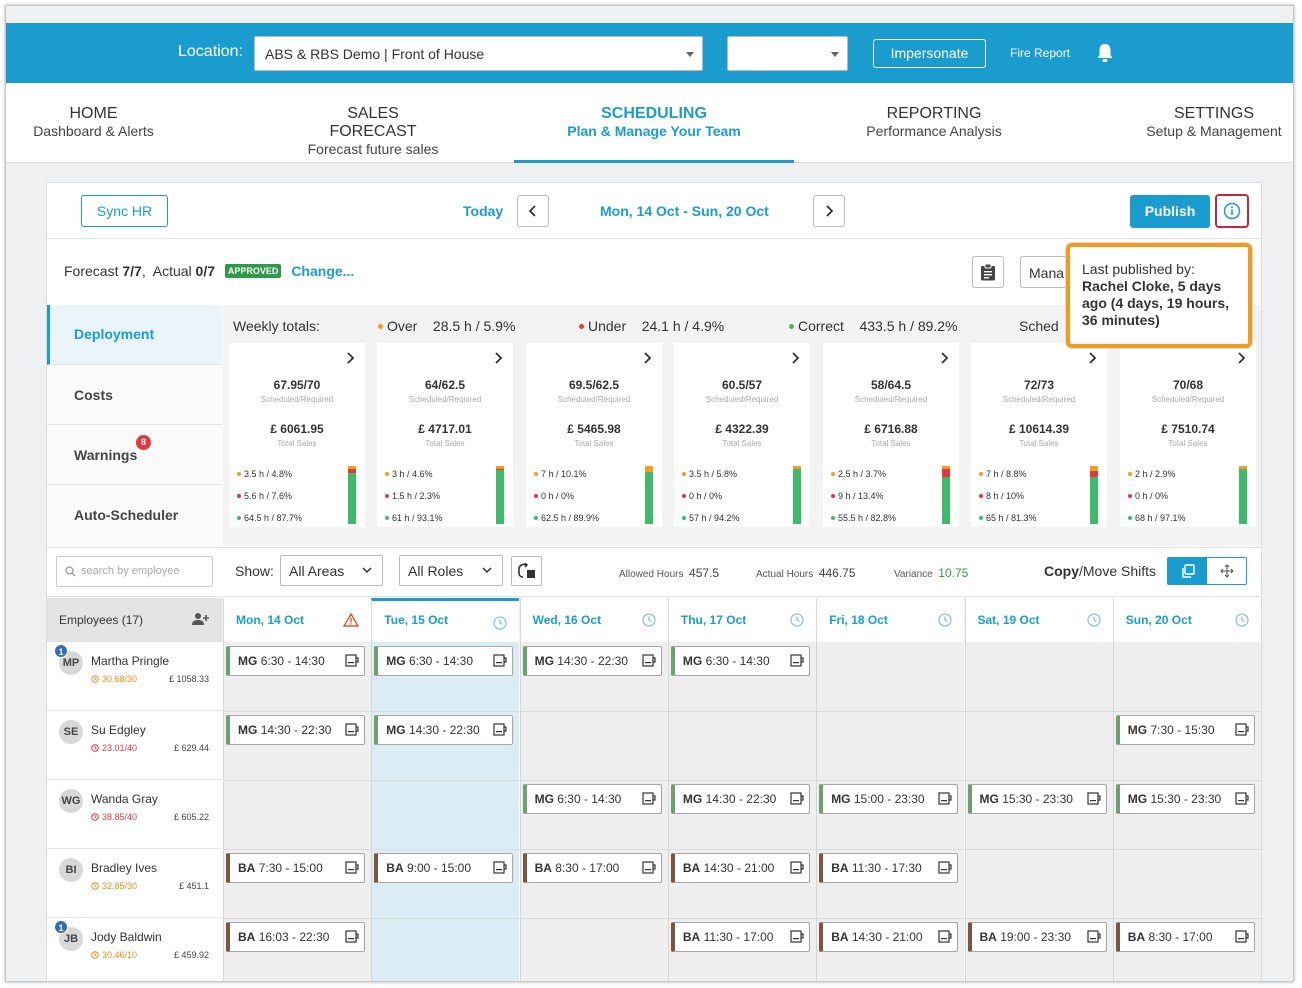 The image size is (1302, 988). I want to click on bell-icon, so click(1105, 53).